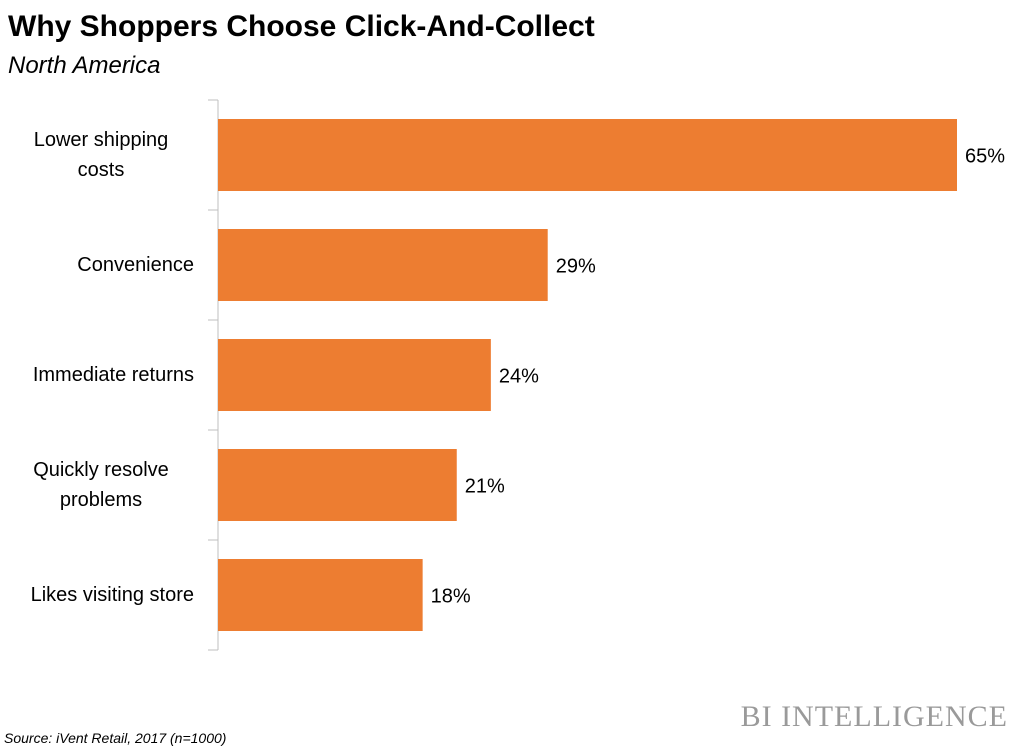  I want to click on value-label: 29%, so click(576, 266).